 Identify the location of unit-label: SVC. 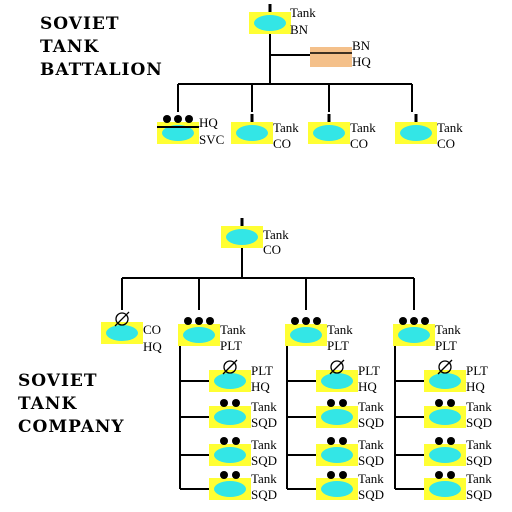
(212, 139).